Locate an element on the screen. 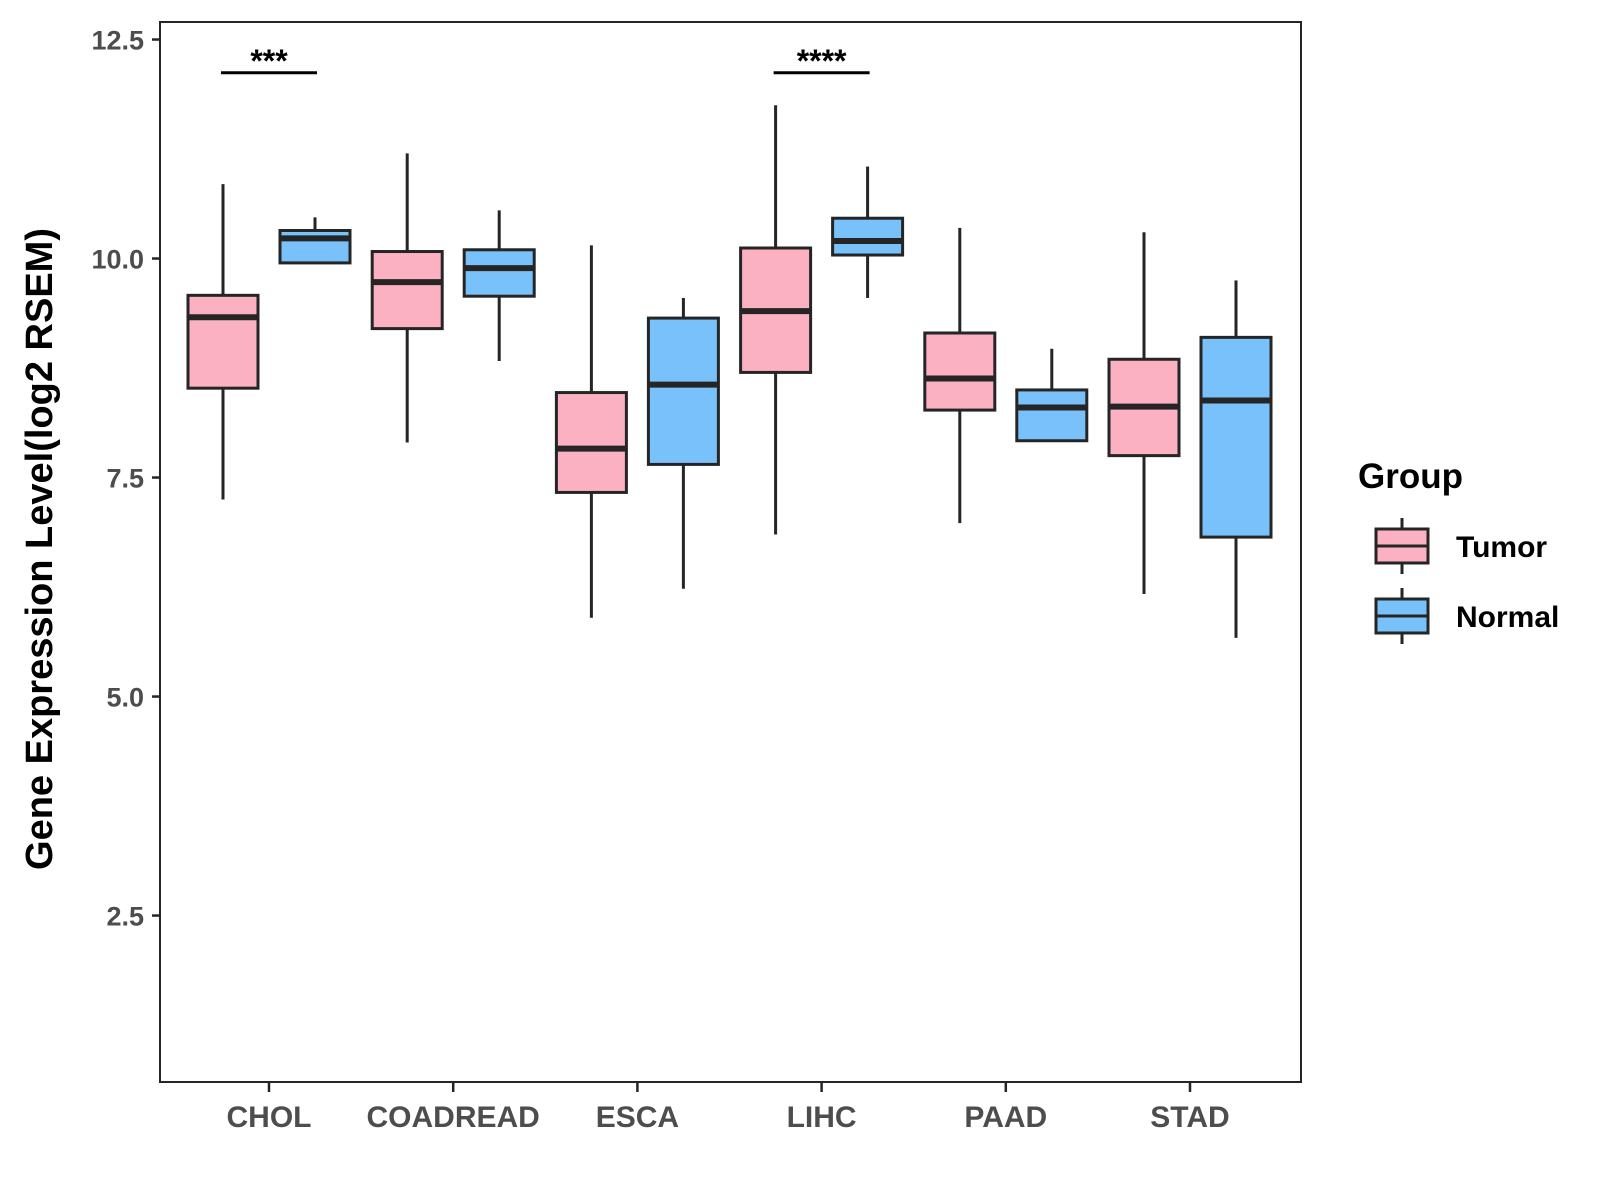 The image size is (1600, 1200). y-axis-label: Gene Expression Level(log2 RSEM) is located at coordinates (40, 549).